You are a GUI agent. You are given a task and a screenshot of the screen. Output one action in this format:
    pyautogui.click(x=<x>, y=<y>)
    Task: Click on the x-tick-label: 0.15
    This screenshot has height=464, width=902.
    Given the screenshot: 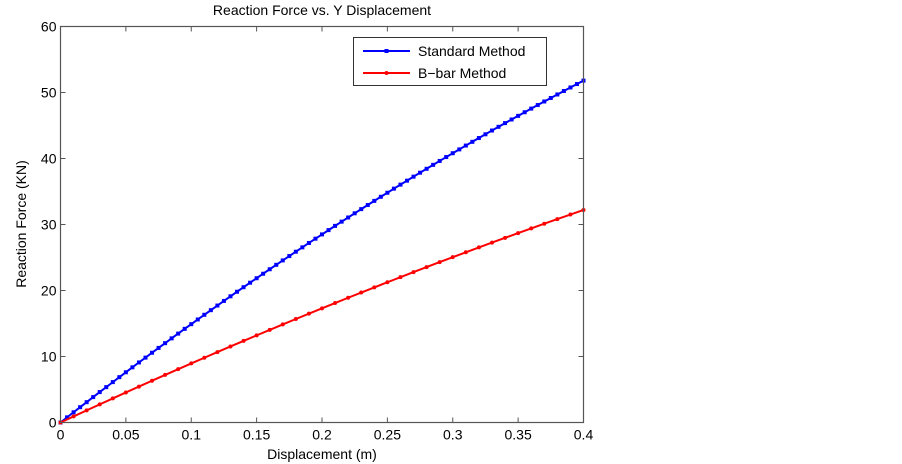 What is the action you would take?
    pyautogui.click(x=256, y=435)
    